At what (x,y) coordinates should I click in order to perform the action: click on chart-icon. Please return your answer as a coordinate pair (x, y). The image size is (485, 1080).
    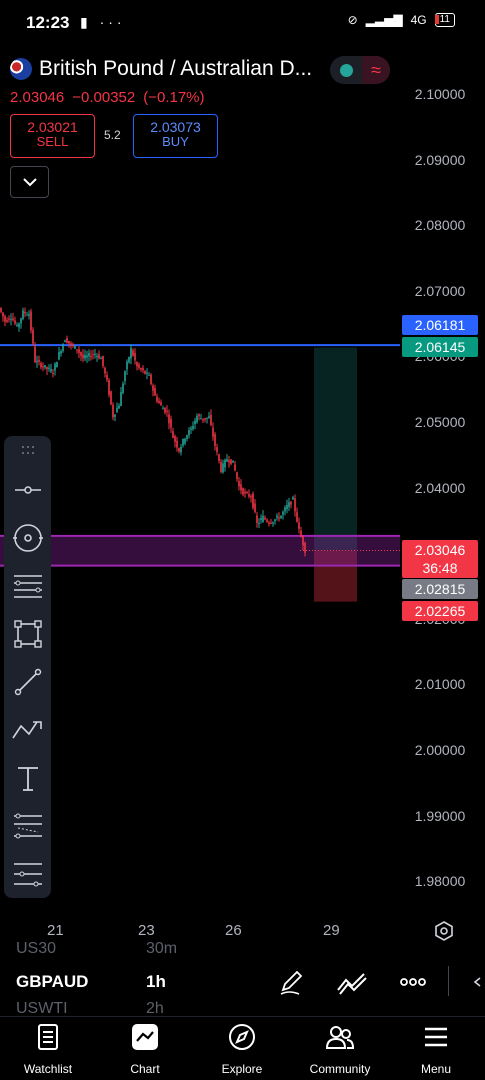
    Looking at the image, I should click on (145, 1037).